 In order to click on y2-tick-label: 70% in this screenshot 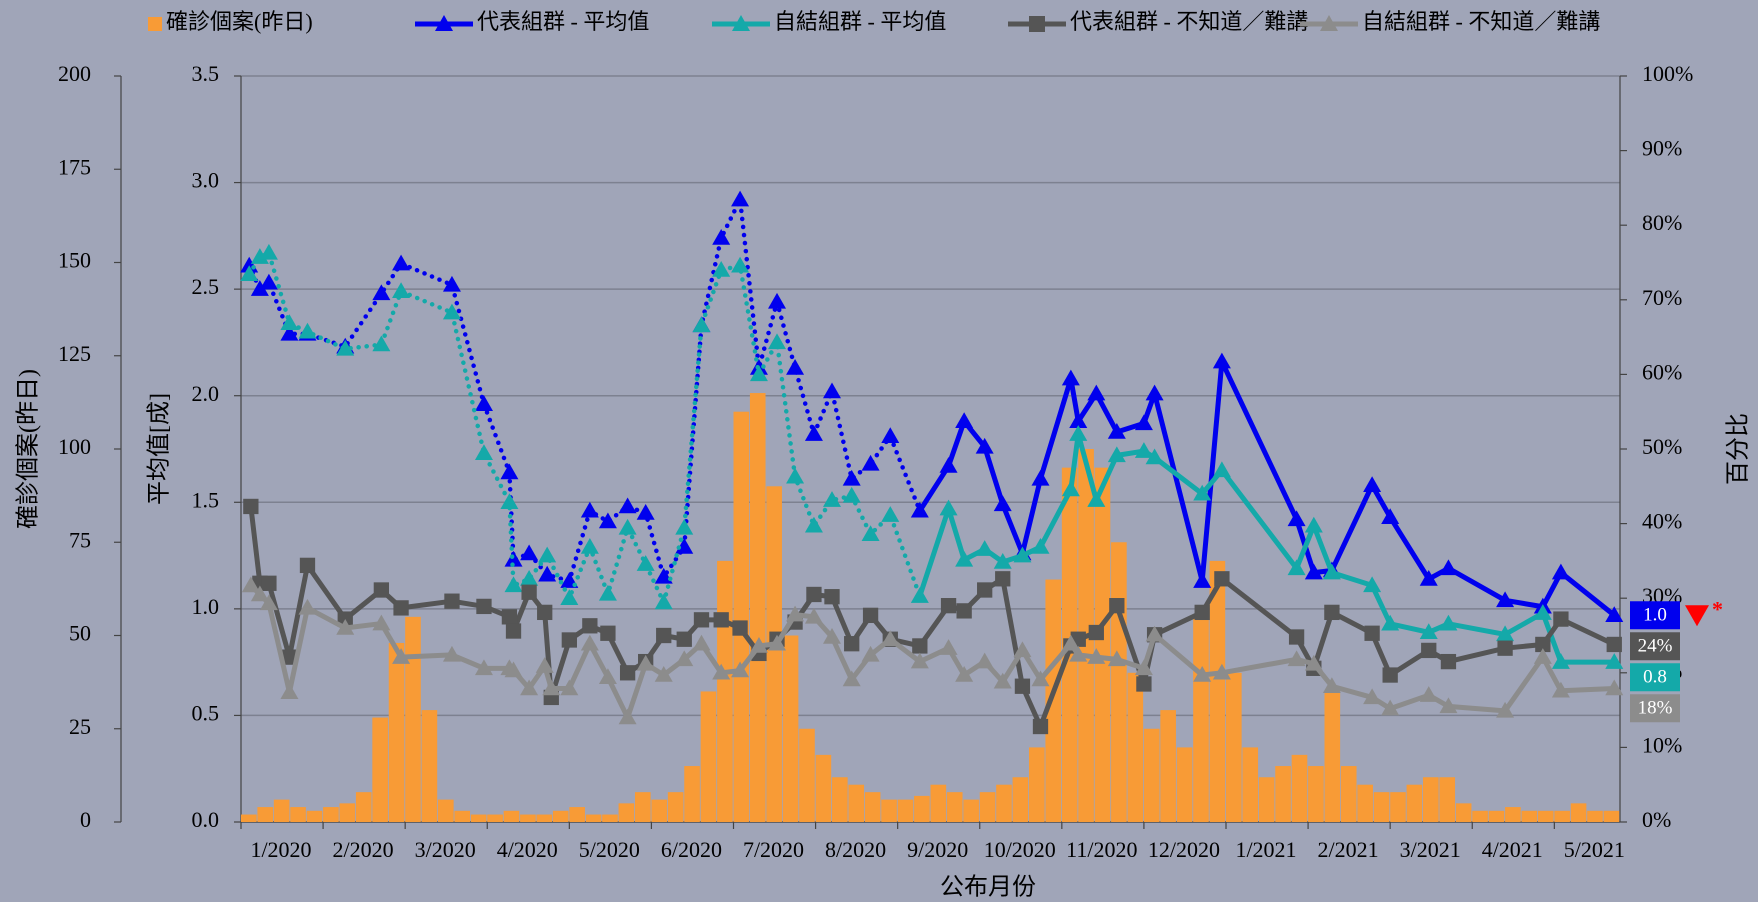, I will do `click(1662, 297)`.